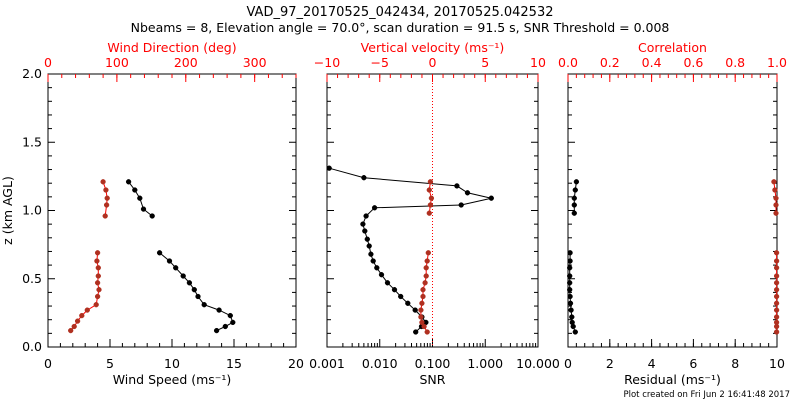 The height and width of the screenshot is (400, 800). I want to click on y-tick-label: 0.5, so click(32, 278).